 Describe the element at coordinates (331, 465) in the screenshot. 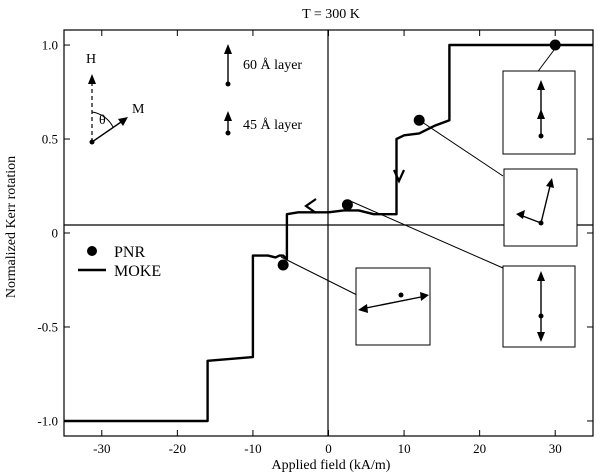

I see `x-axis-label: Applied field (kA/m)` at that location.